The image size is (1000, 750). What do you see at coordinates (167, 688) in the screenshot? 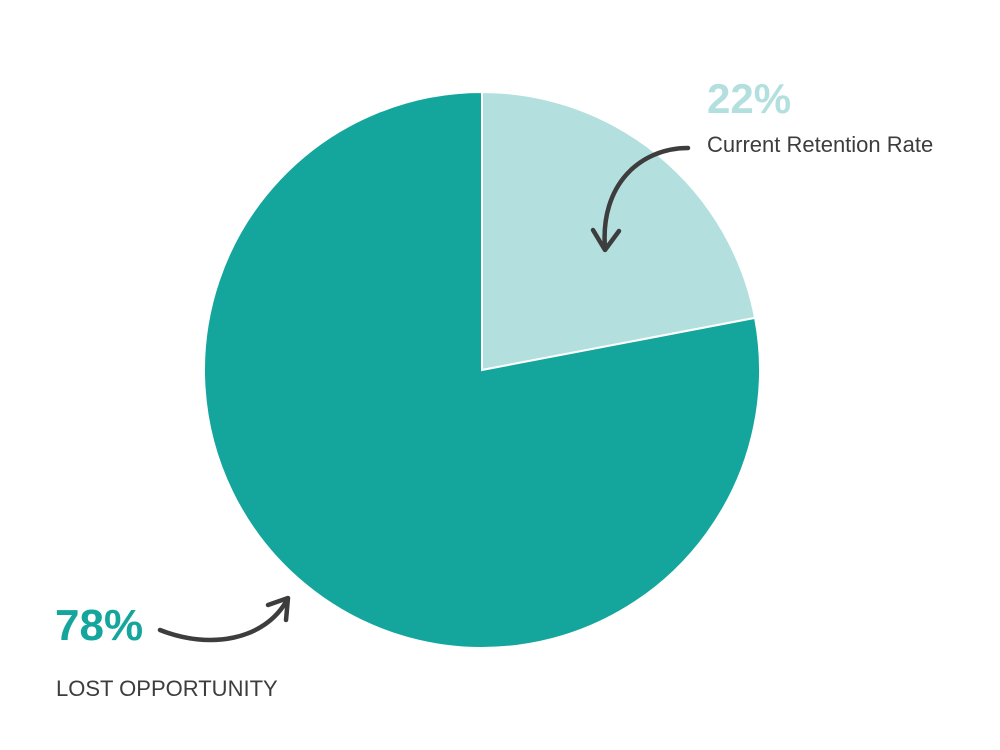
I see `lost-caption: LOST OPPORTUNITY` at bounding box center [167, 688].